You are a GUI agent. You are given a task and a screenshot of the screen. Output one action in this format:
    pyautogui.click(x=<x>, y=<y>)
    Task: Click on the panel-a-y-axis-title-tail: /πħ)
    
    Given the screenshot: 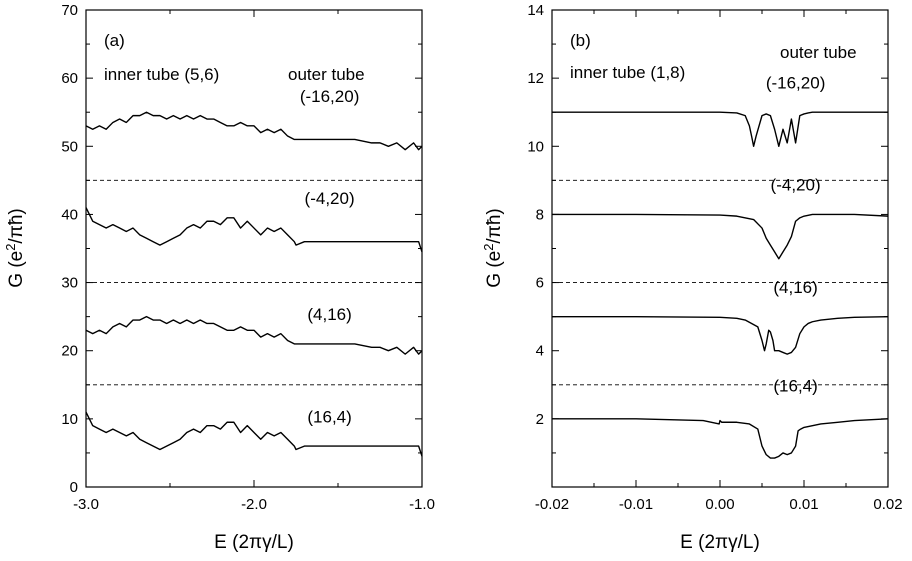 What is the action you would take?
    pyautogui.click(x=16, y=225)
    